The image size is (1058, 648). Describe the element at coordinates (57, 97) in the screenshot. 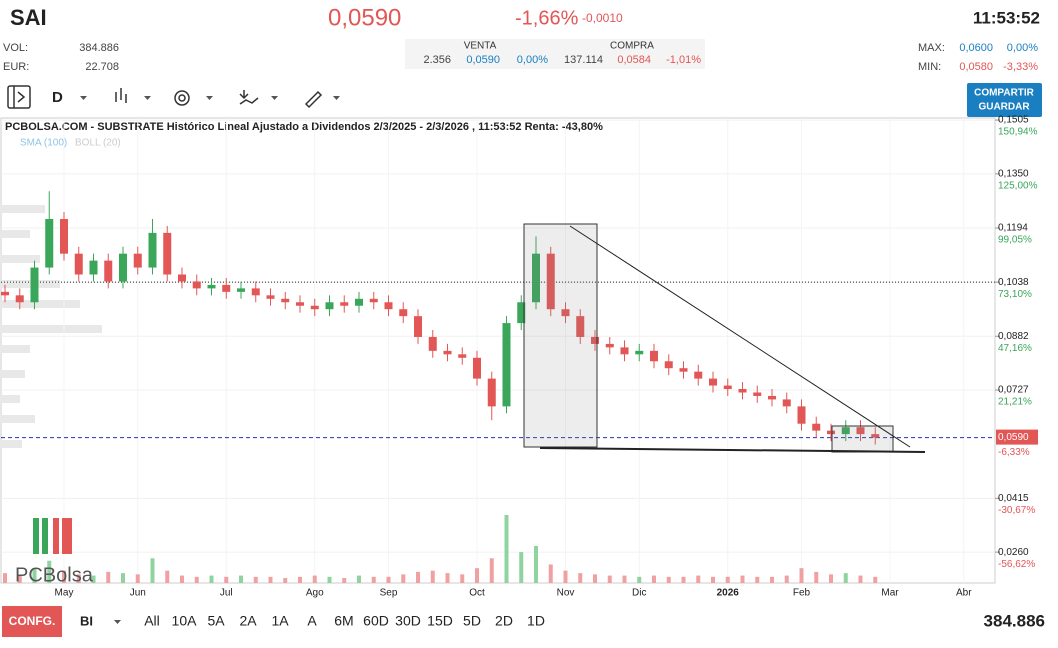

I see `timeframe: D` at that location.